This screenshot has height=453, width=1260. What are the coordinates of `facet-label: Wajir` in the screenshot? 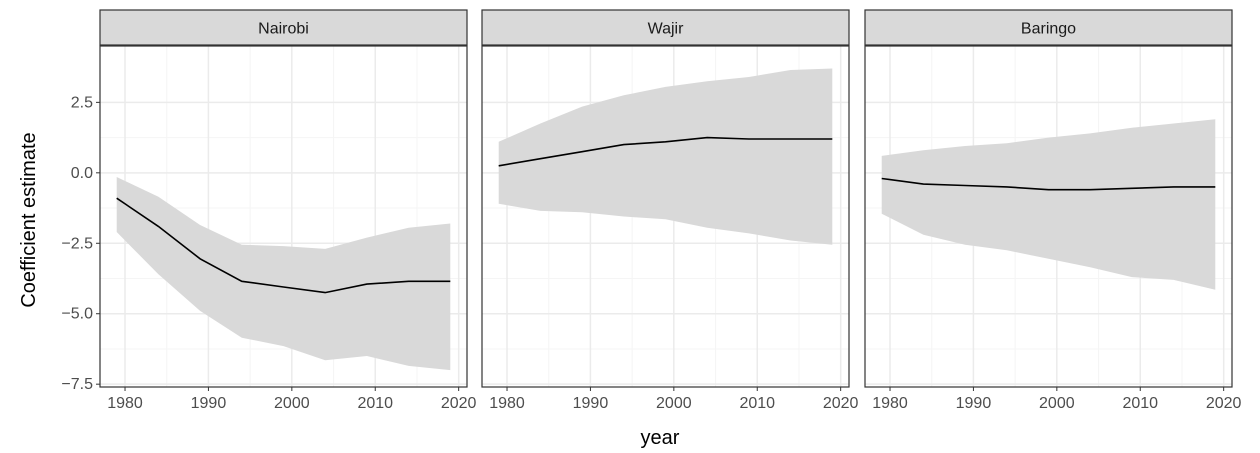 It's located at (666, 29).